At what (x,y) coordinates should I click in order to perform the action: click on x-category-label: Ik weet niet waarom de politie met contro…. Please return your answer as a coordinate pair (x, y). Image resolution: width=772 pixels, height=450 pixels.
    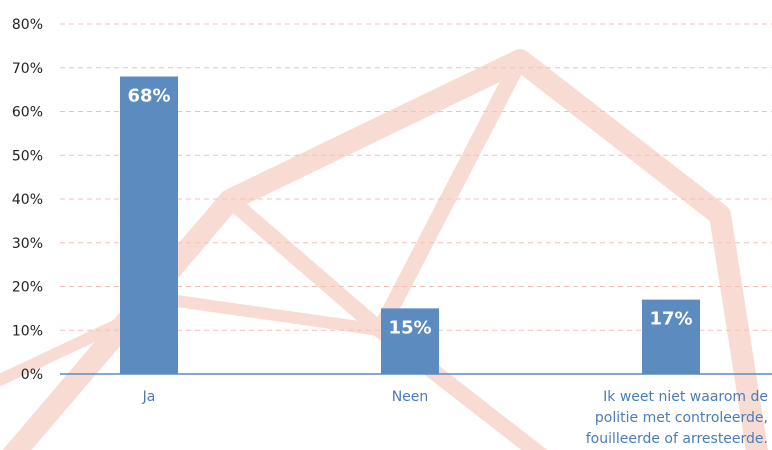
    Looking at the image, I should click on (677, 418).